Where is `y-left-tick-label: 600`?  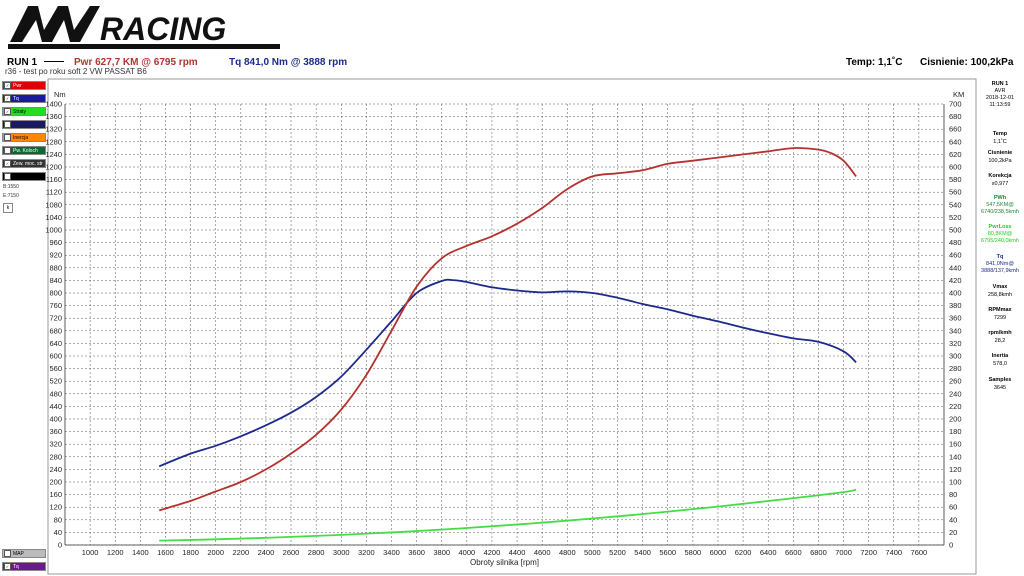 y-left-tick-label: 600 is located at coordinates (55, 356).